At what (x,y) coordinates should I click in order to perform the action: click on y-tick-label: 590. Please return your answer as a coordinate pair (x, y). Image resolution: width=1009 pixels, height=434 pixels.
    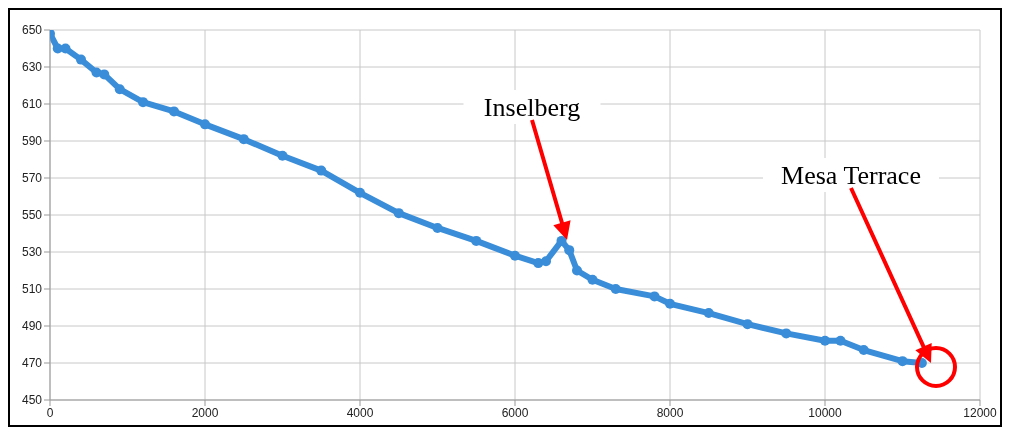
    Looking at the image, I should click on (32, 141).